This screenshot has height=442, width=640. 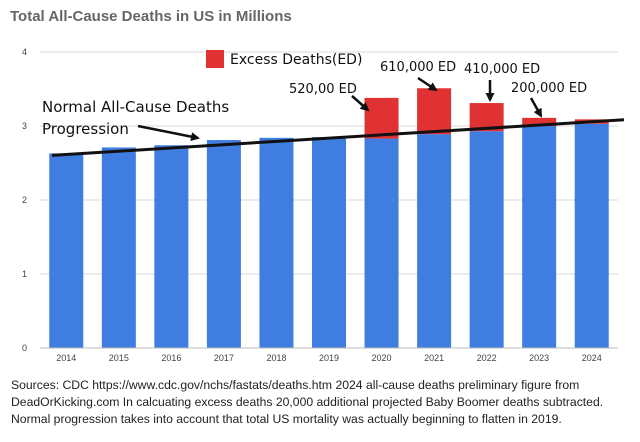 What do you see at coordinates (381, 118) in the screenshot?
I see `bar-excess-2020` at bounding box center [381, 118].